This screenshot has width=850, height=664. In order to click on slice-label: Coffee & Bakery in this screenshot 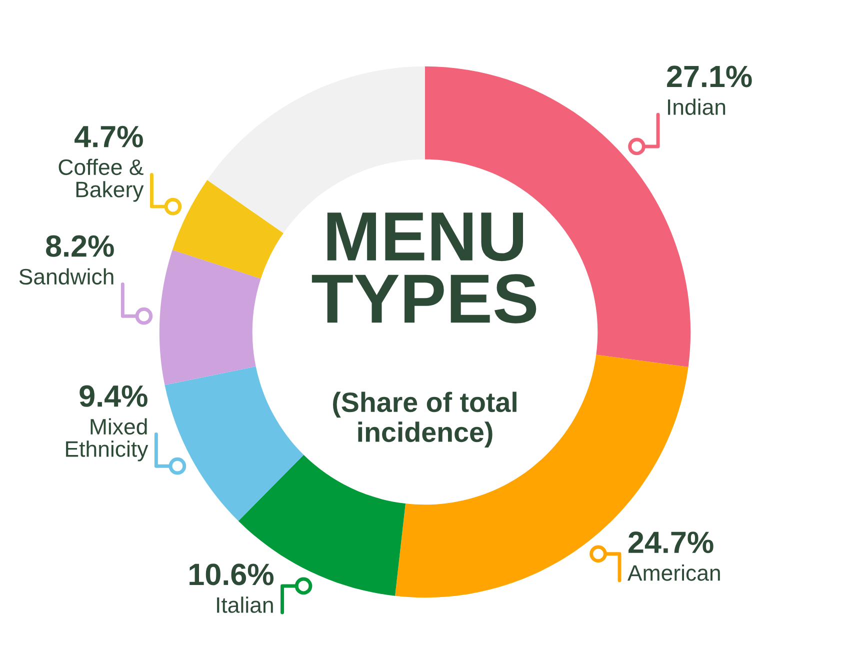, I will do `click(101, 180)`.